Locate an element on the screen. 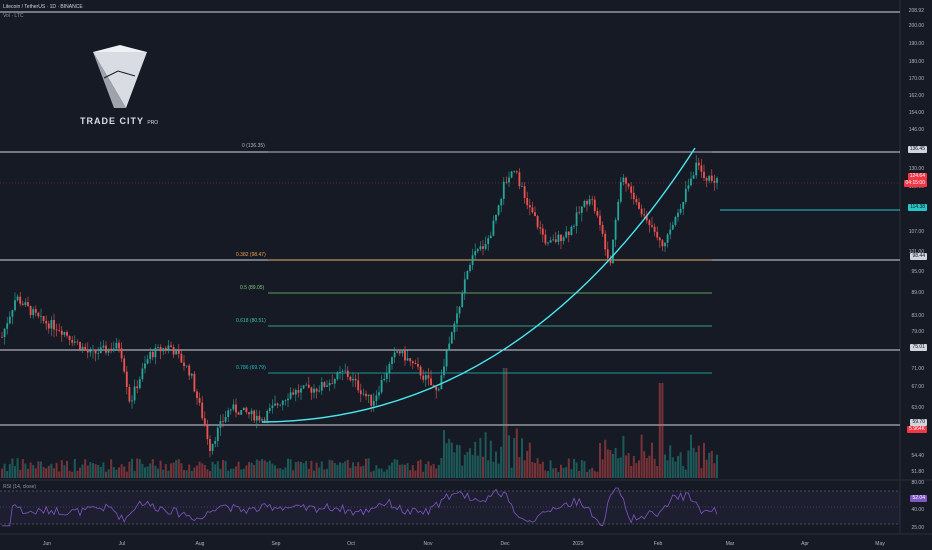 Image resolution: width=932 pixels, height=550 pixels. price-tick: 130.00 is located at coordinates (916, 169).